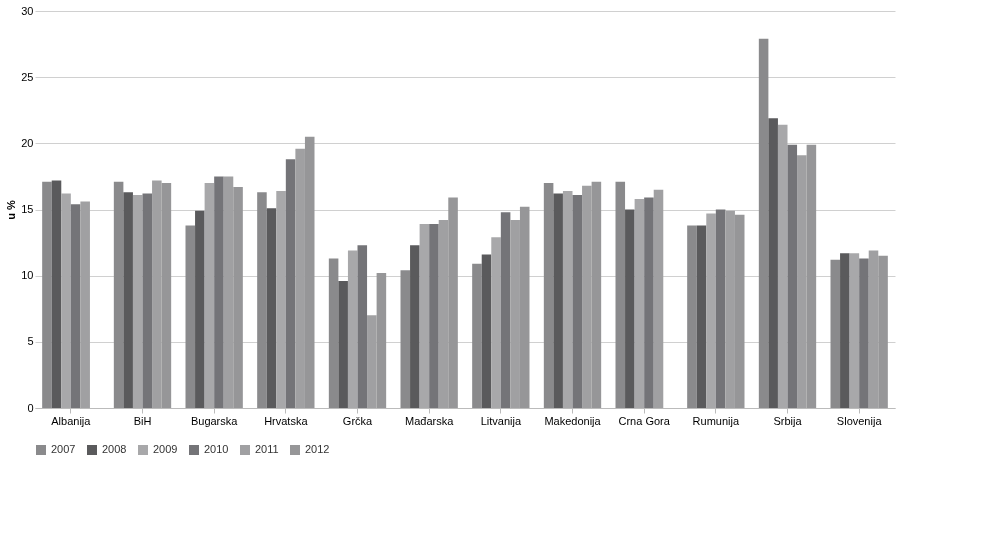 The height and width of the screenshot is (549, 1006). Describe the element at coordinates (286, 420) in the screenshot. I see `x-tick-label: Hrvatska` at that location.